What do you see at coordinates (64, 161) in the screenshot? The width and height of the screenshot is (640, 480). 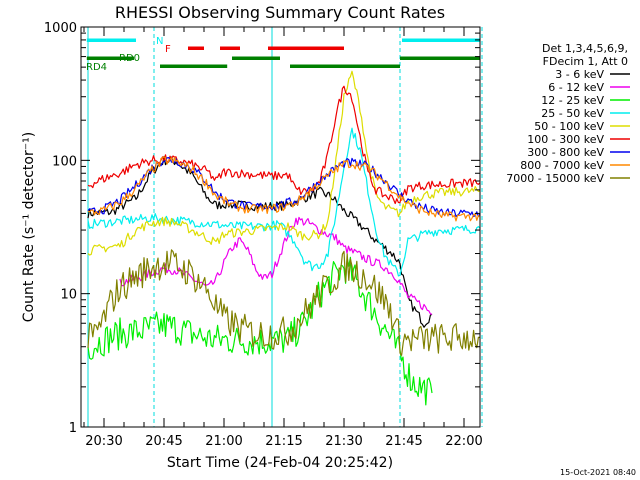 I see `y-tick-label-2: 100` at bounding box center [64, 161].